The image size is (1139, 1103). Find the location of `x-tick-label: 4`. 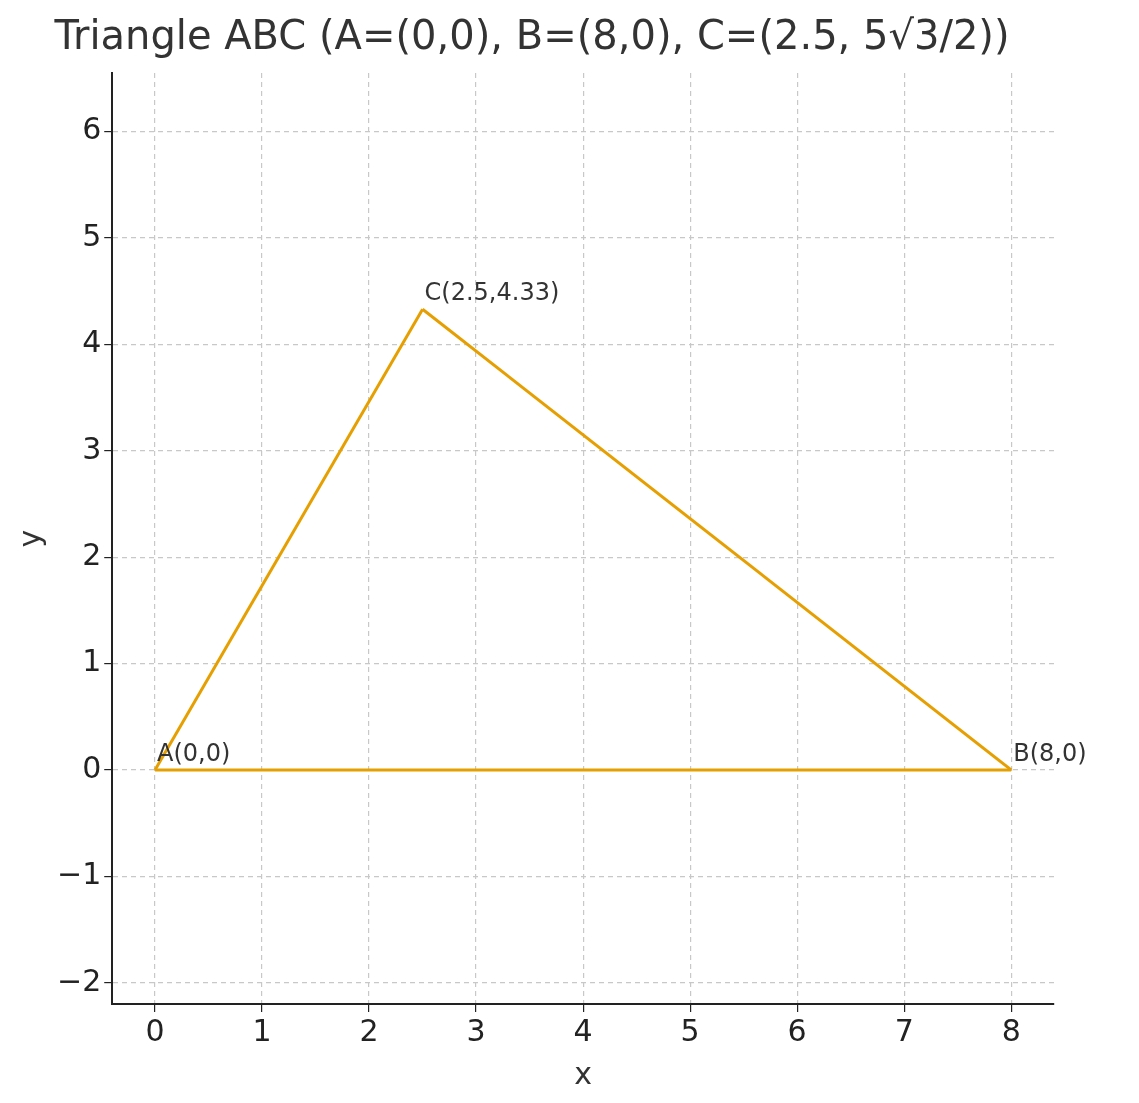

x-tick-label: 4 is located at coordinates (583, 1030).